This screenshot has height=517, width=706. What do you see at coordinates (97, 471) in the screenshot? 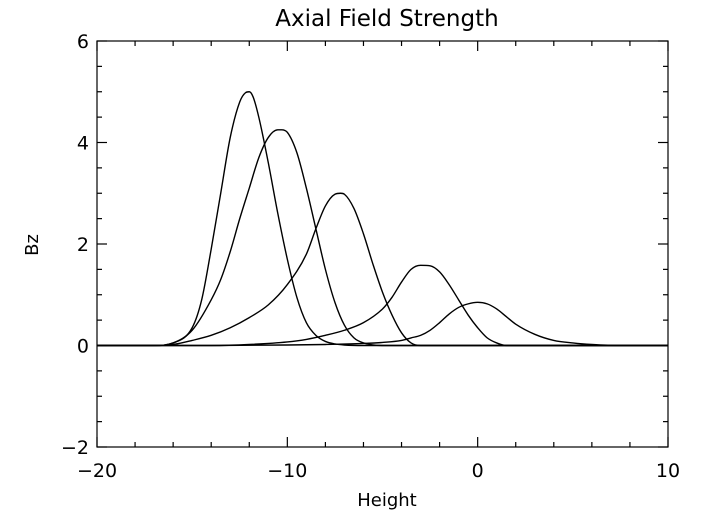
I see `x-tick-label: −20` at bounding box center [97, 471].